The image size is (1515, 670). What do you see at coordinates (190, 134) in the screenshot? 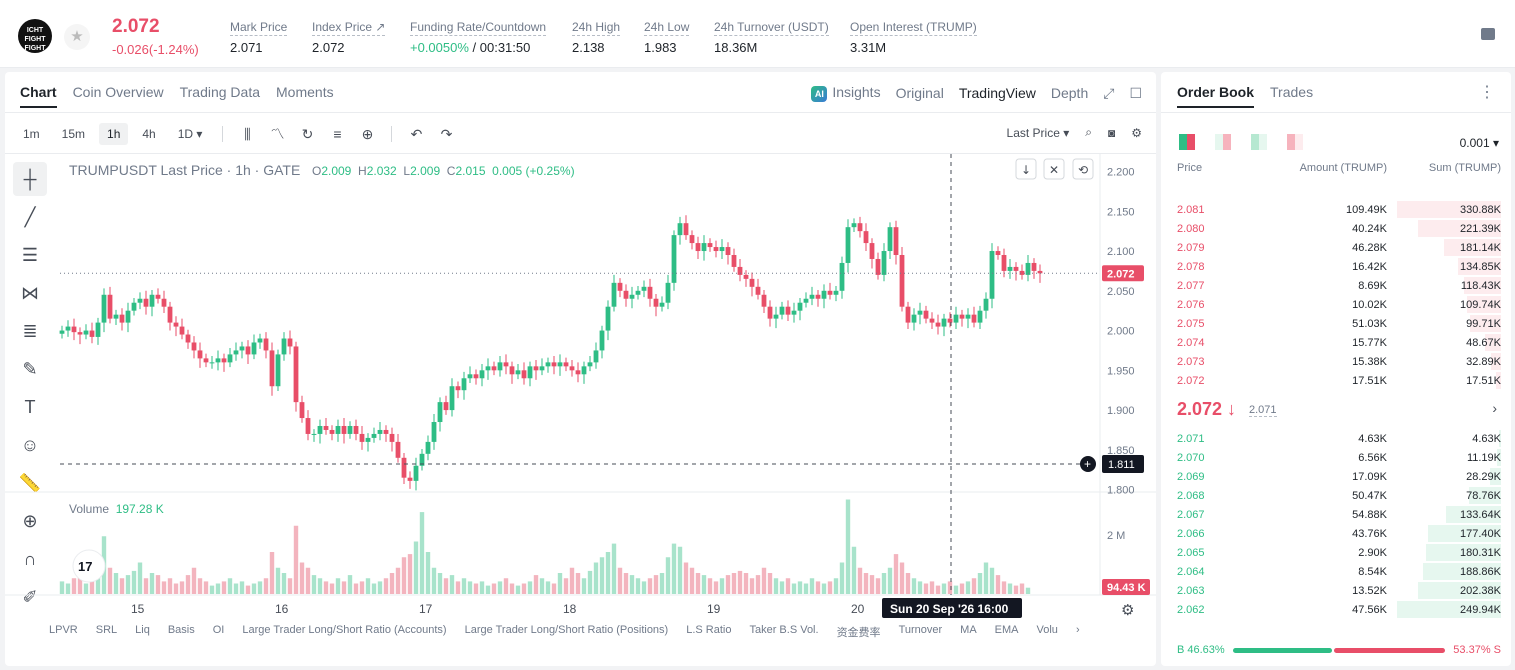
I see `timeframe-4: 1D ▾` at bounding box center [190, 134].